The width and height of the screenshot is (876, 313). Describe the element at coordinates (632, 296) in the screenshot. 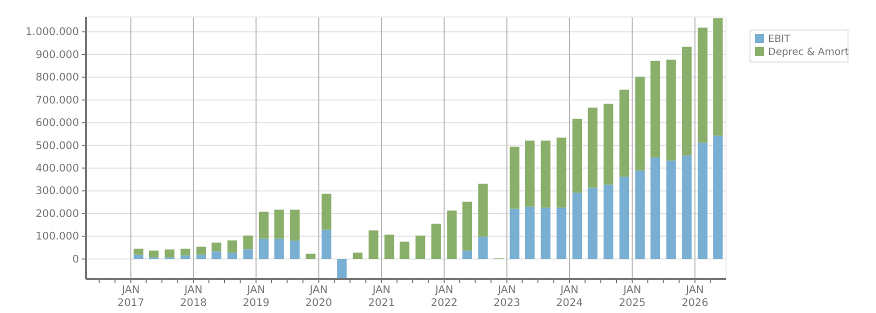

I see `x-tick-label: JAN 2025` at that location.